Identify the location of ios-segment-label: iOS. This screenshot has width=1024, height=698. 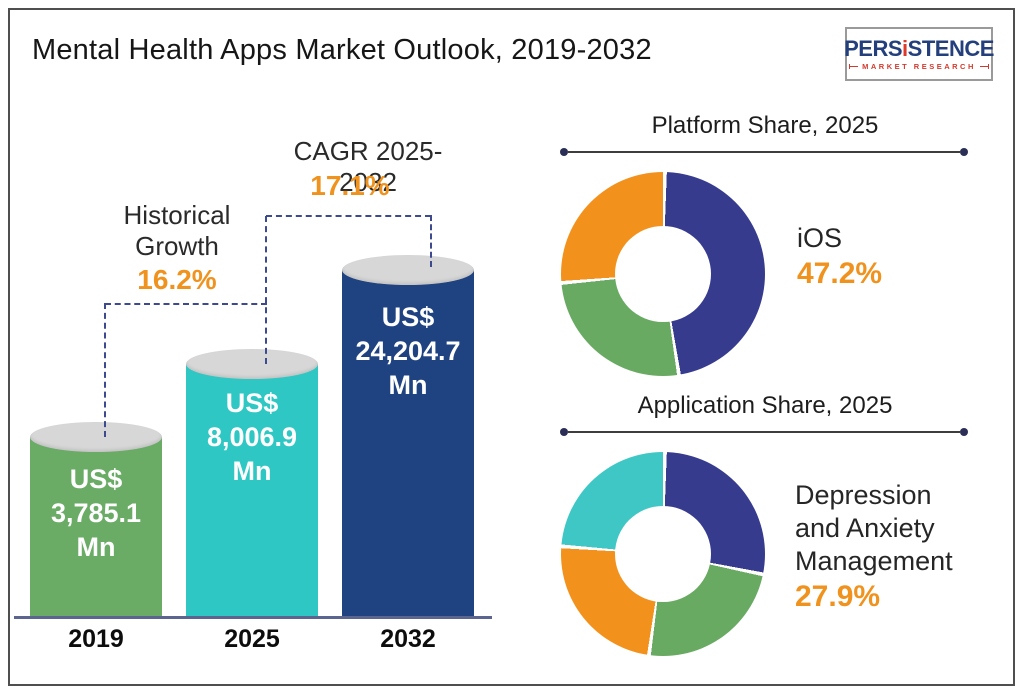
(820, 238).